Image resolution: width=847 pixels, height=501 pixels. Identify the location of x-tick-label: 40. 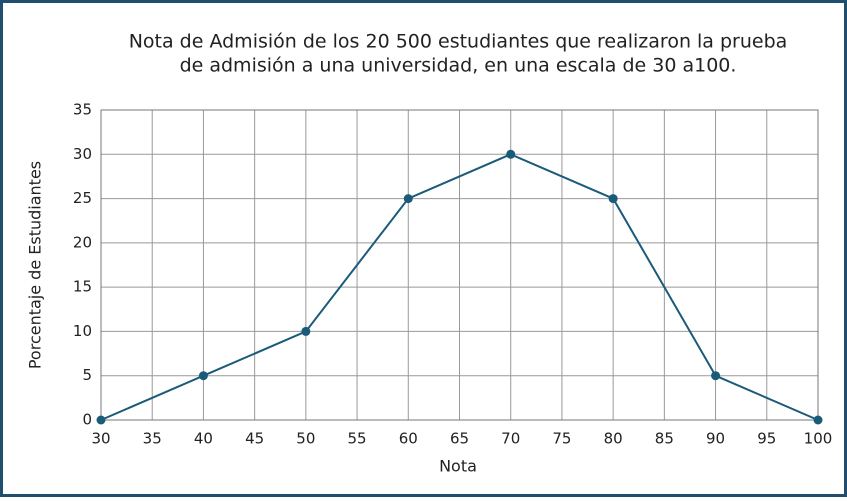
(203, 439).